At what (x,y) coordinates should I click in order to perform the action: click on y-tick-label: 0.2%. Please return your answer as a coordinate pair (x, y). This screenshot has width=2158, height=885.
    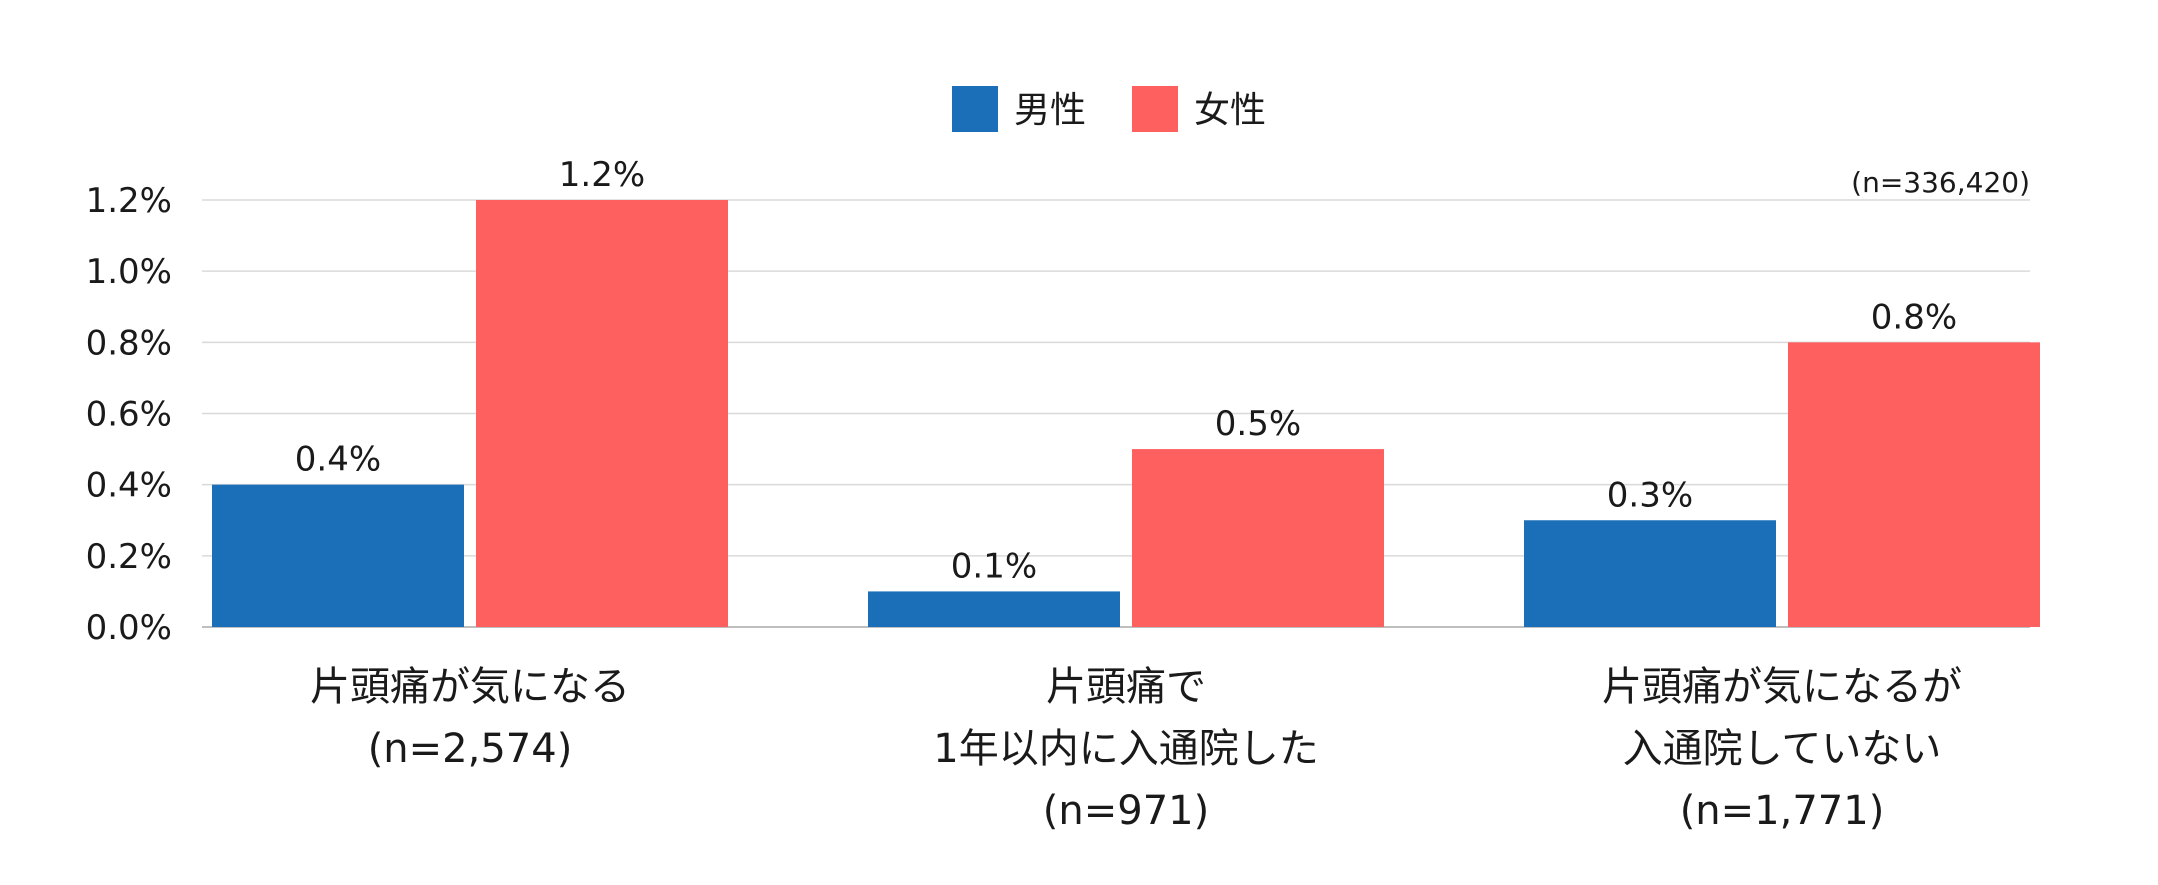
    Looking at the image, I should click on (129, 557).